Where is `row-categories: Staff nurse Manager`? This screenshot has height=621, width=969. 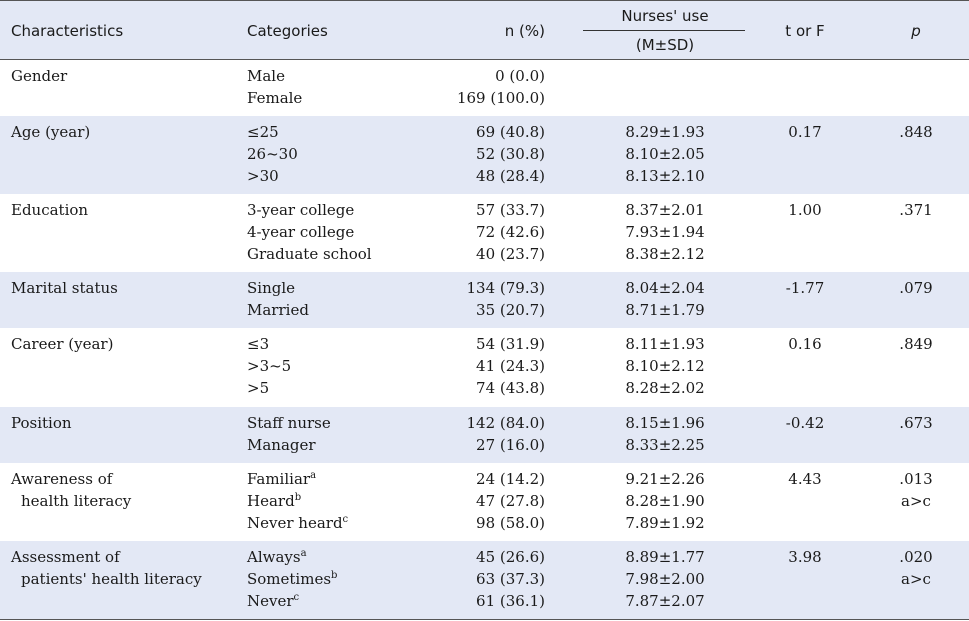
row-categories: Staff nurse Manager is located at coordinates (289, 434).